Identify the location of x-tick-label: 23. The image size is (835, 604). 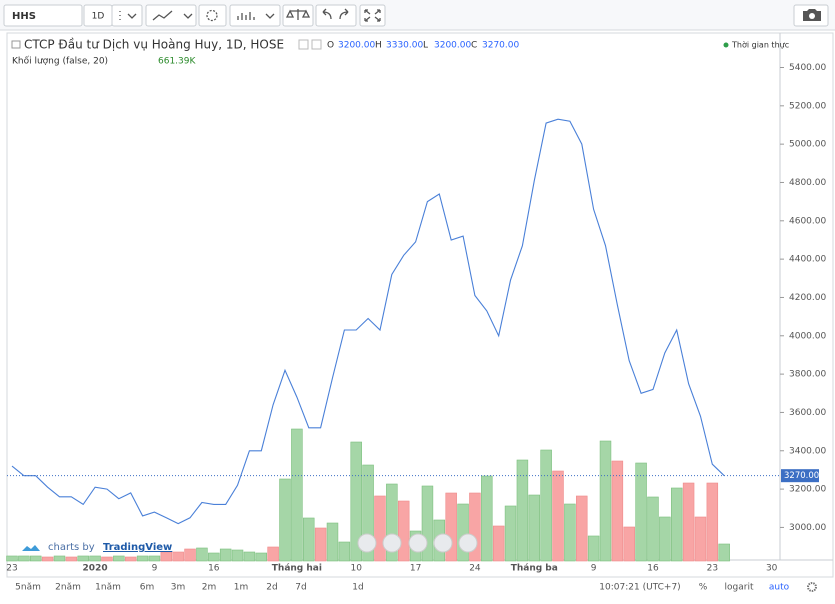
(712, 569).